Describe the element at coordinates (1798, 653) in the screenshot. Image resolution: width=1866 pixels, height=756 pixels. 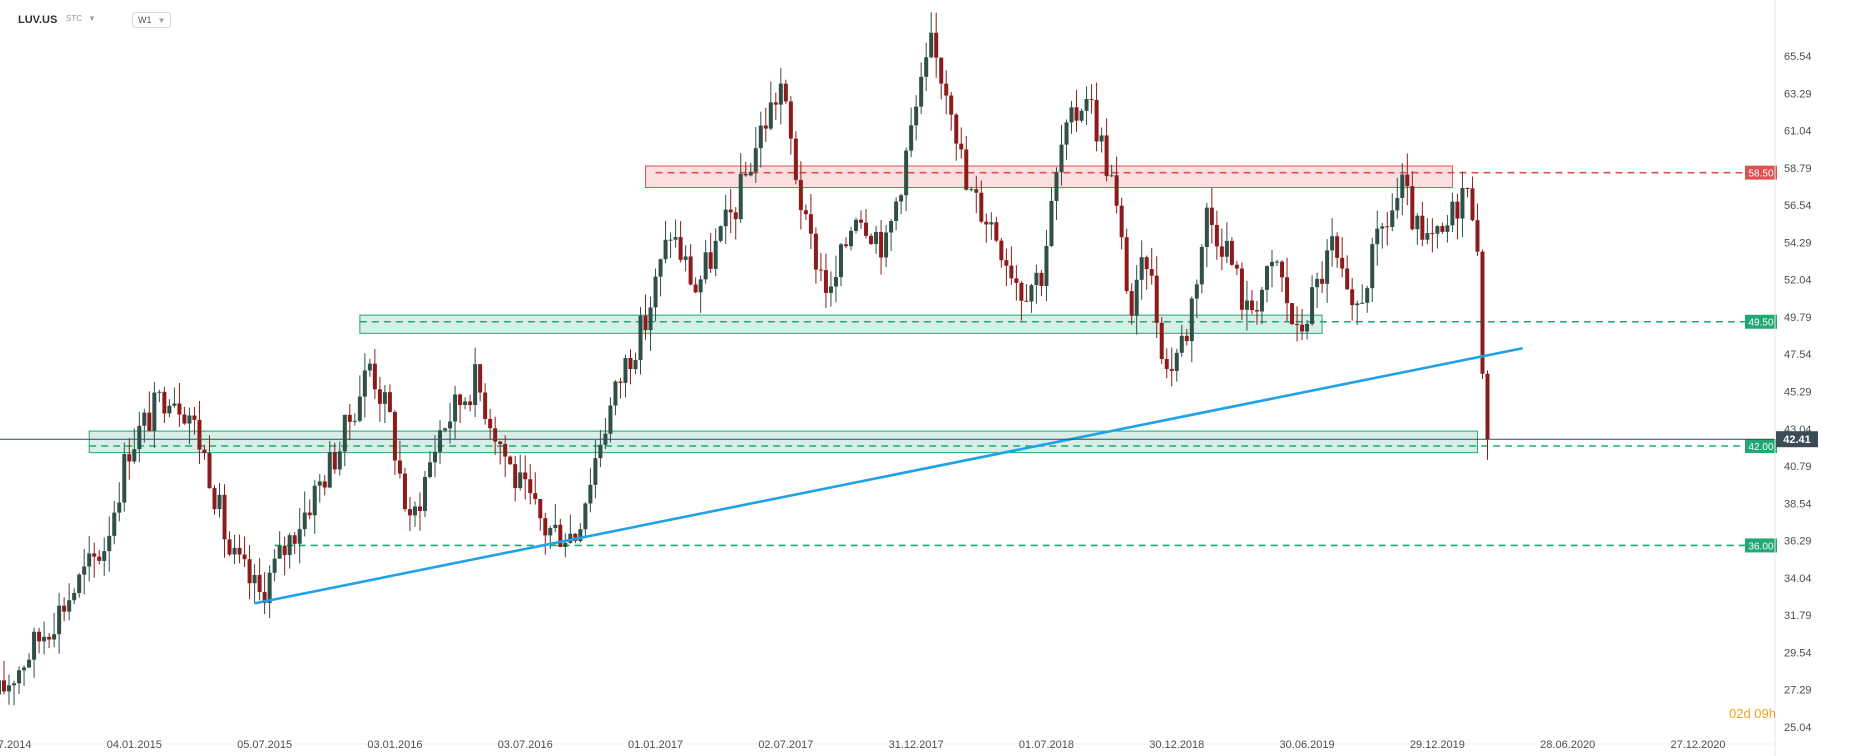
I see `y-tick-label: 29.54` at that location.